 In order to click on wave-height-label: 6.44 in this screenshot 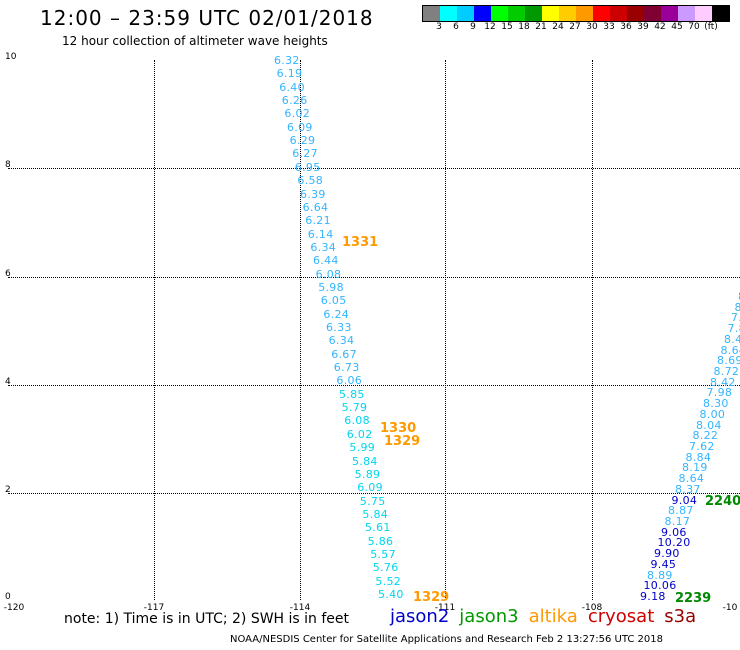, I will do `click(326, 261)`.